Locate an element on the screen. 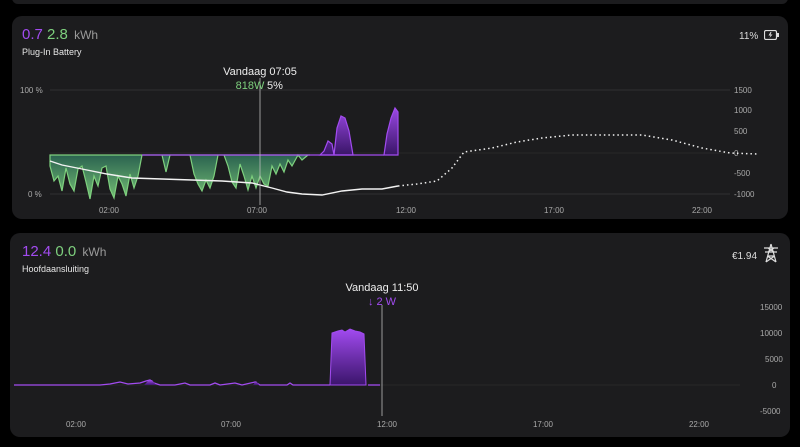 The height and width of the screenshot is (447, 800). left-axis-label-100: 100 % is located at coordinates (31, 90).